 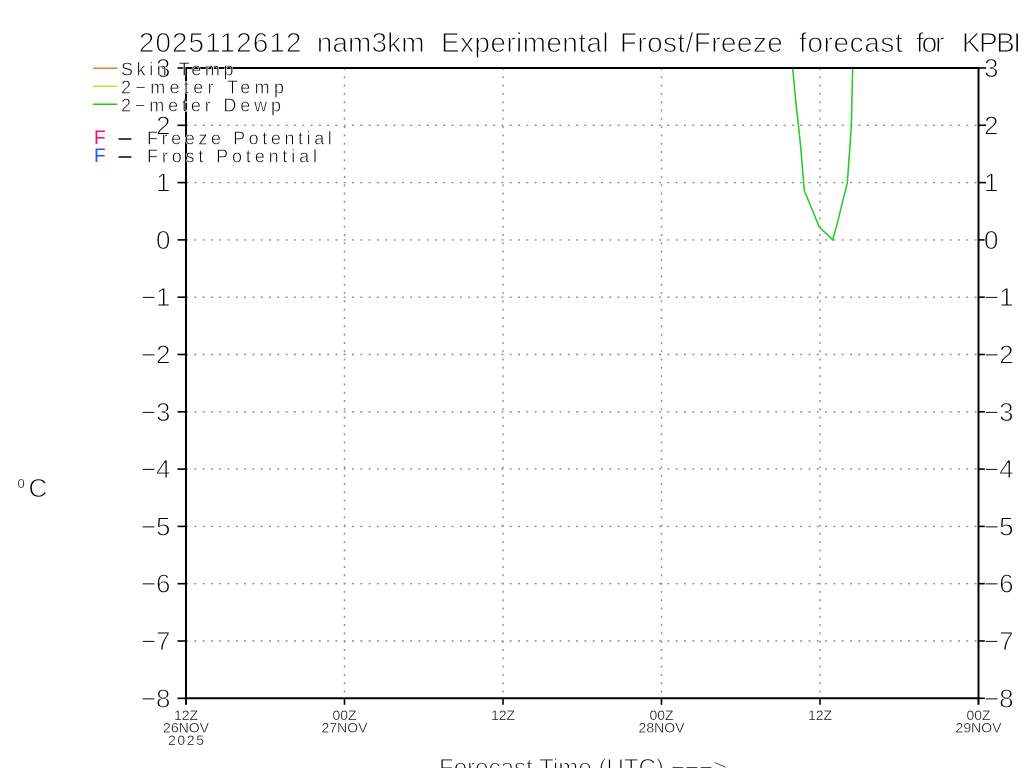 What do you see at coordinates (220, 42) in the screenshot?
I see `svg-text: 2025112612` at bounding box center [220, 42].